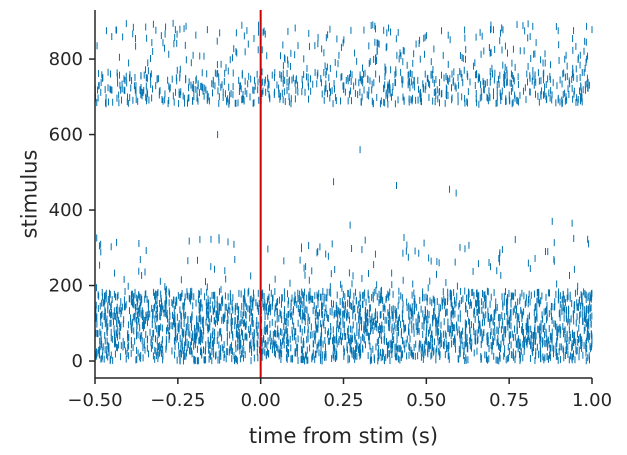 This screenshot has width=627, height=455. I want to click on y-tick-label: 800, so click(66, 59).